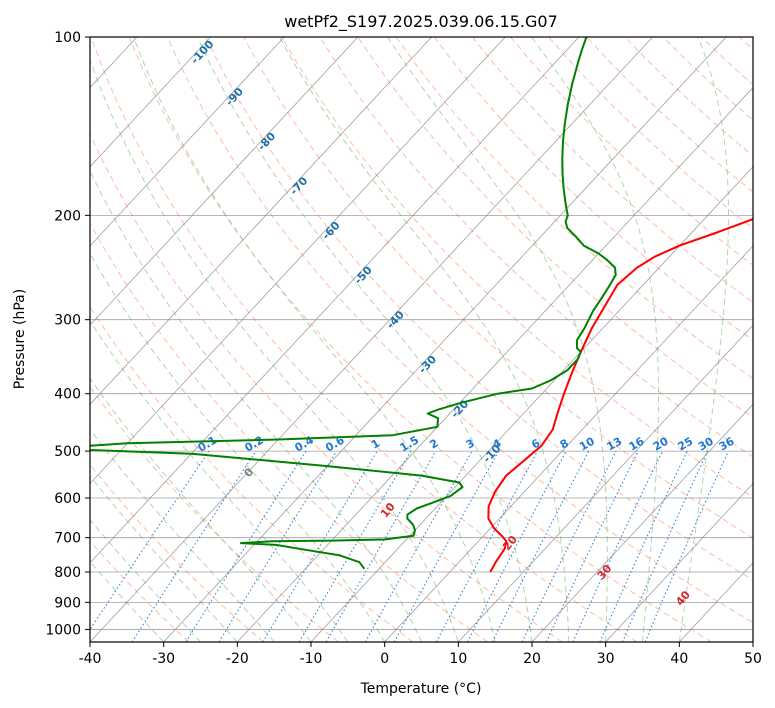  Describe the element at coordinates (363, 275) in the screenshot. I see `isotherm-label: -50` at that location.